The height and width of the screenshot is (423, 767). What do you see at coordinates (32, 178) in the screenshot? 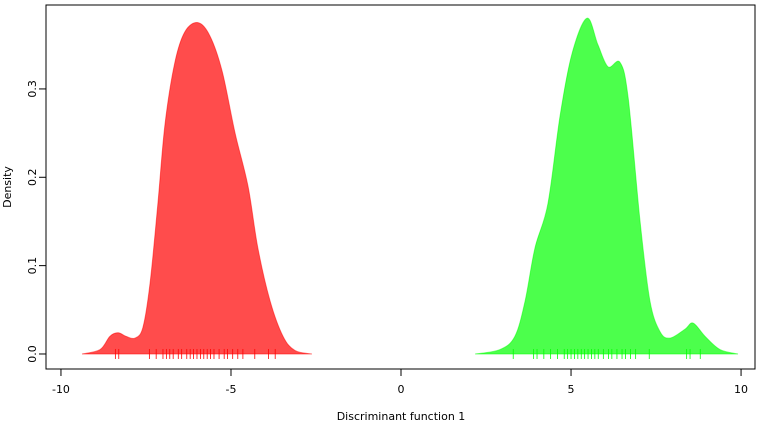
I see `y-tick-label: 0.2` at bounding box center [32, 178].